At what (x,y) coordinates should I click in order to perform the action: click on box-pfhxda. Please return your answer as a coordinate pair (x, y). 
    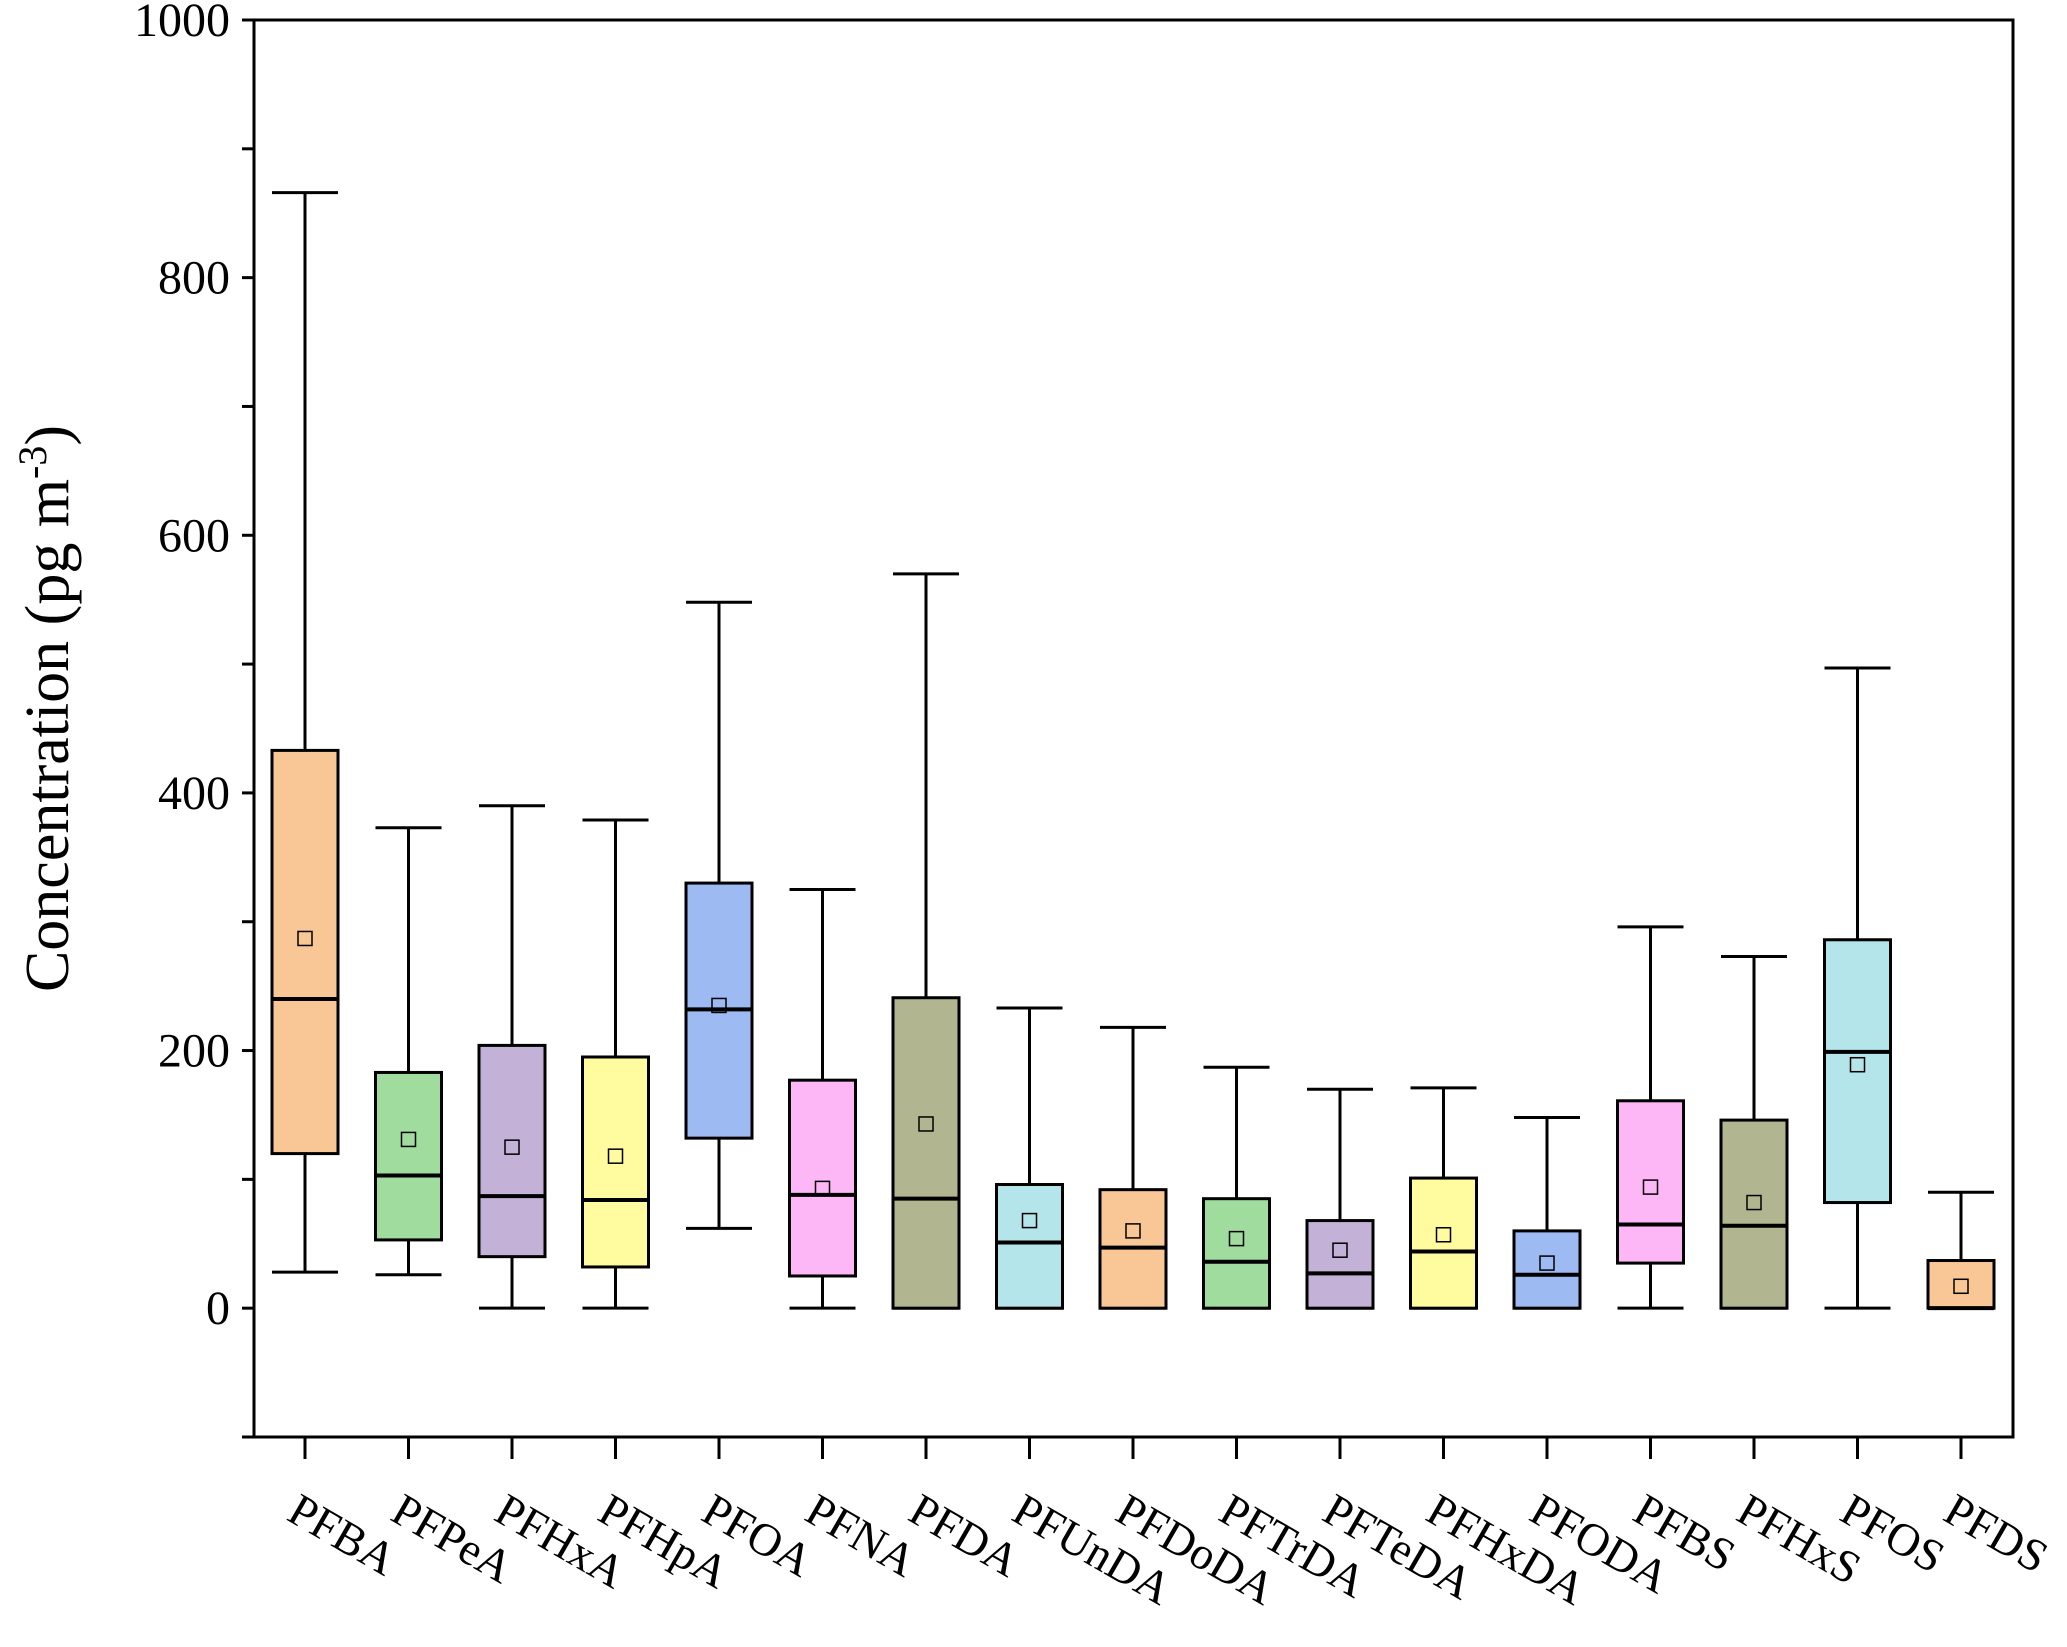
    Looking at the image, I should click on (1443, 1198).